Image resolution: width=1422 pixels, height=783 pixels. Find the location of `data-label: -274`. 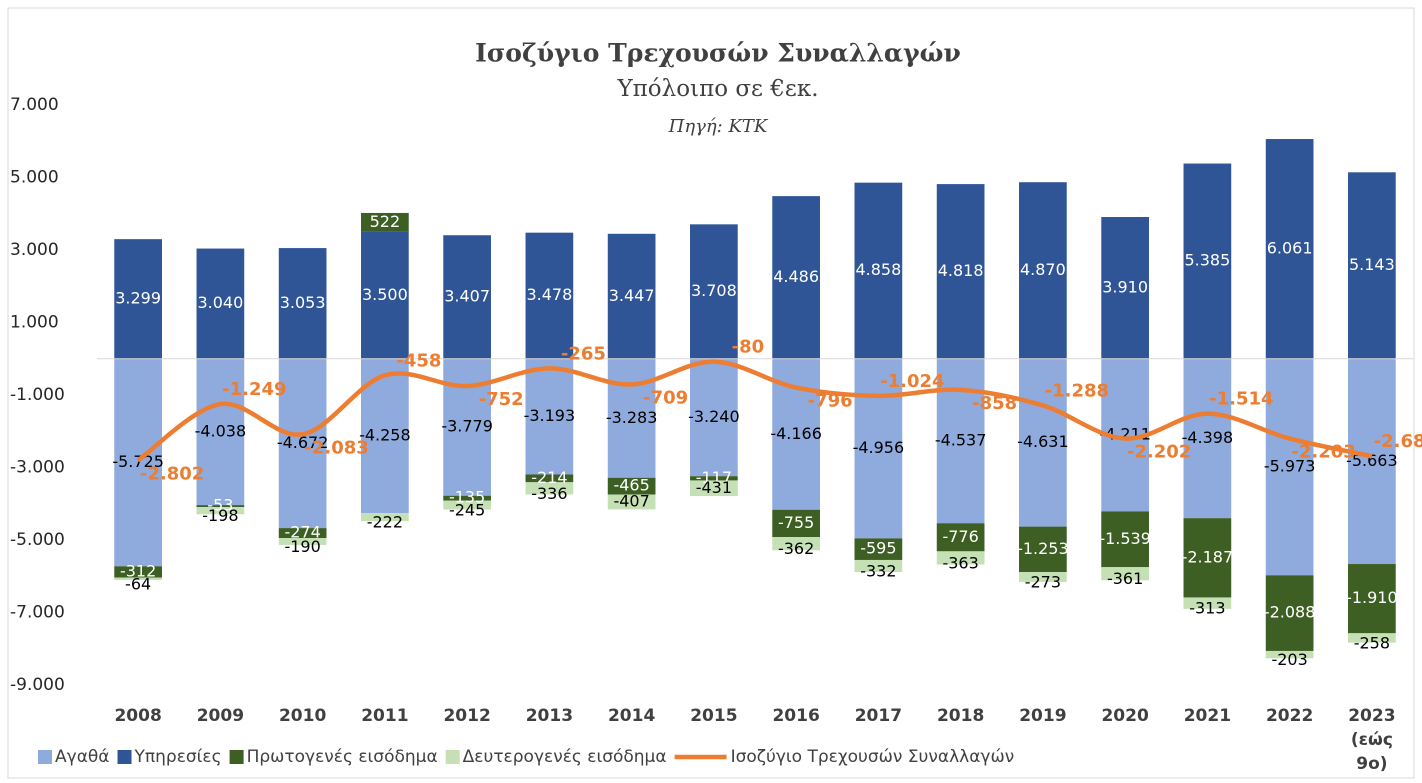

data-label: -274 is located at coordinates (302, 532).